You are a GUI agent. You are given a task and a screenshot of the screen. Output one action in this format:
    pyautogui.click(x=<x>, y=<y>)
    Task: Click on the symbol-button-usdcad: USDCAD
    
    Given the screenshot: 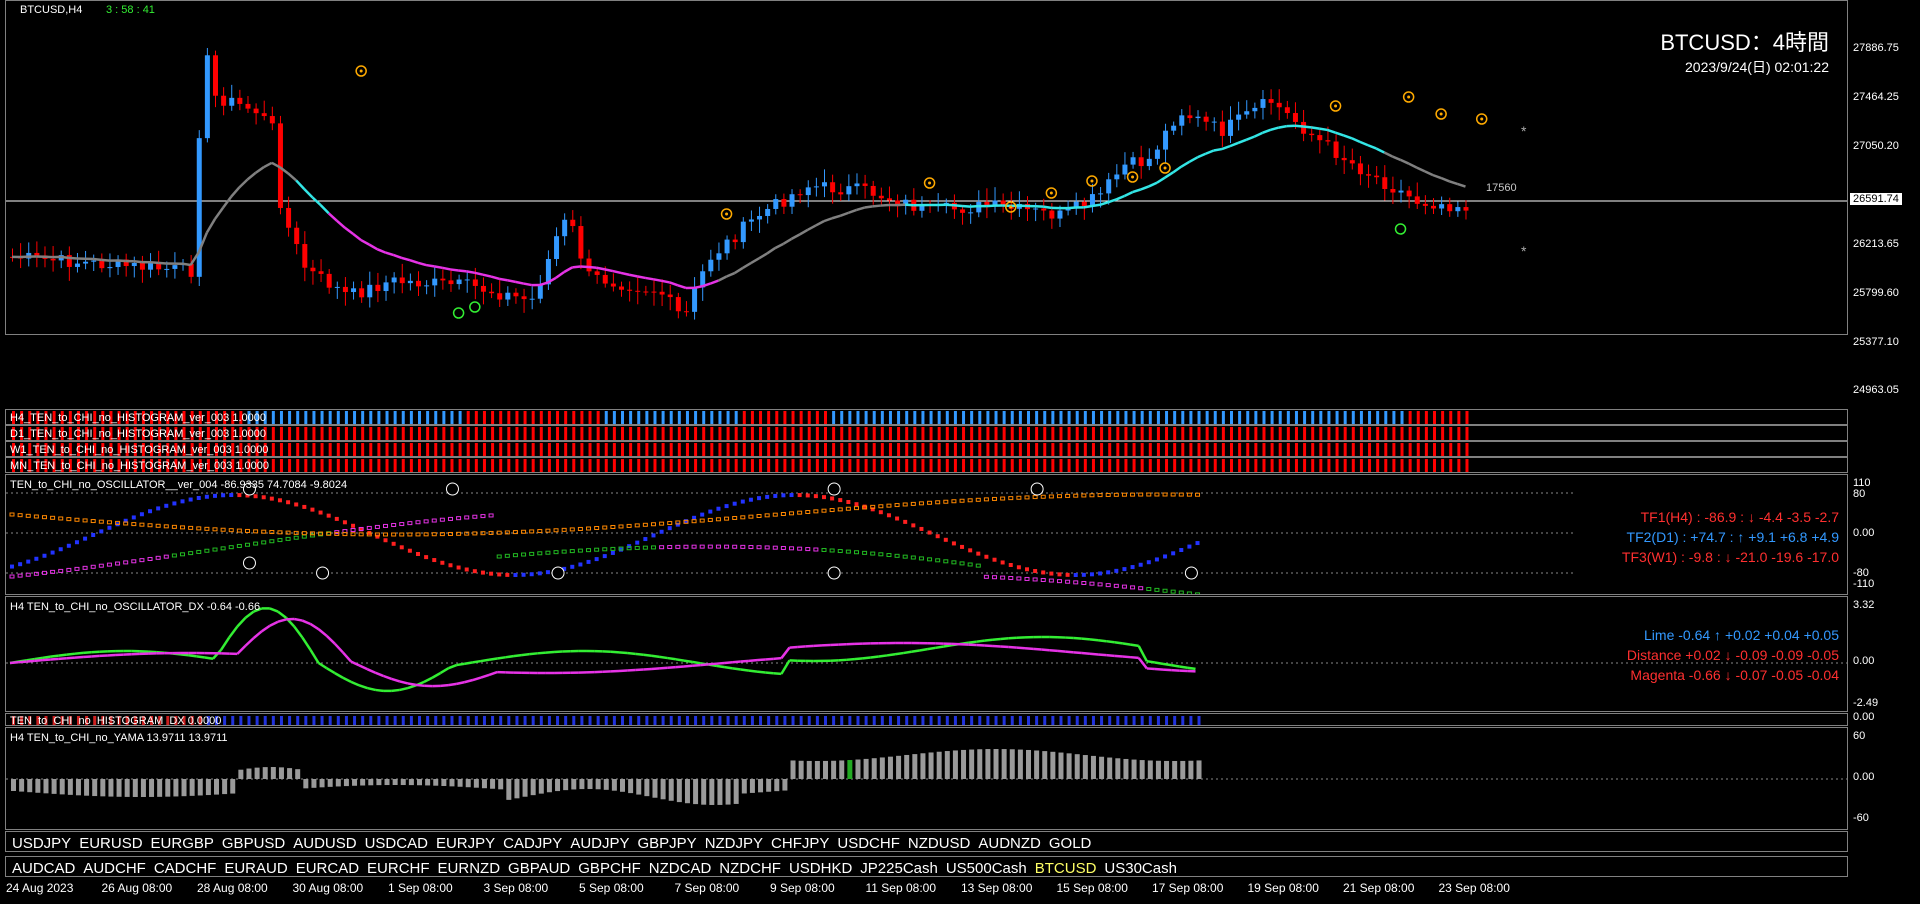 What is the action you would take?
    pyautogui.click(x=396, y=843)
    